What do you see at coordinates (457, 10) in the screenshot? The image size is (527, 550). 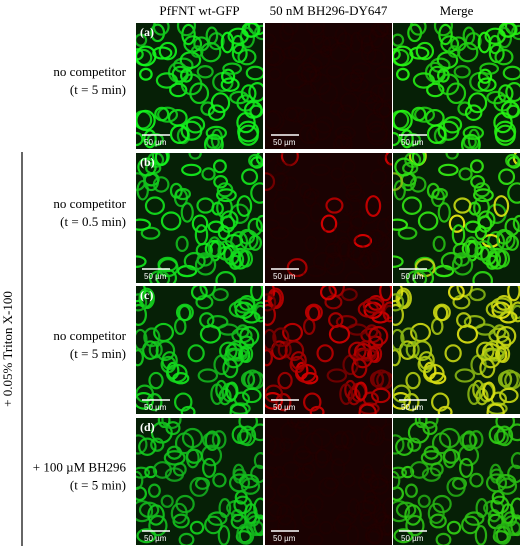 I see `column-header: Merge` at bounding box center [457, 10].